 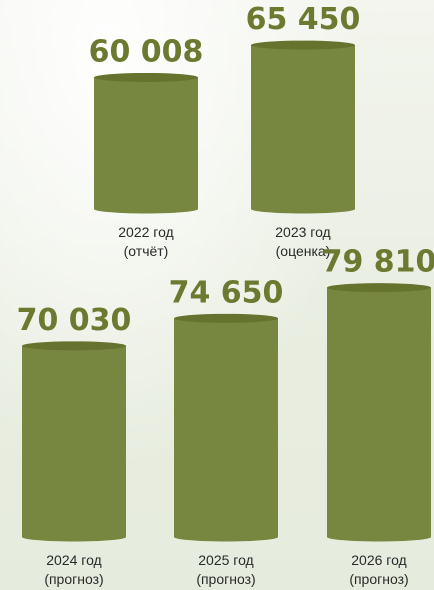 I want to click on bar-value-label: 65 450, so click(x=303, y=19).